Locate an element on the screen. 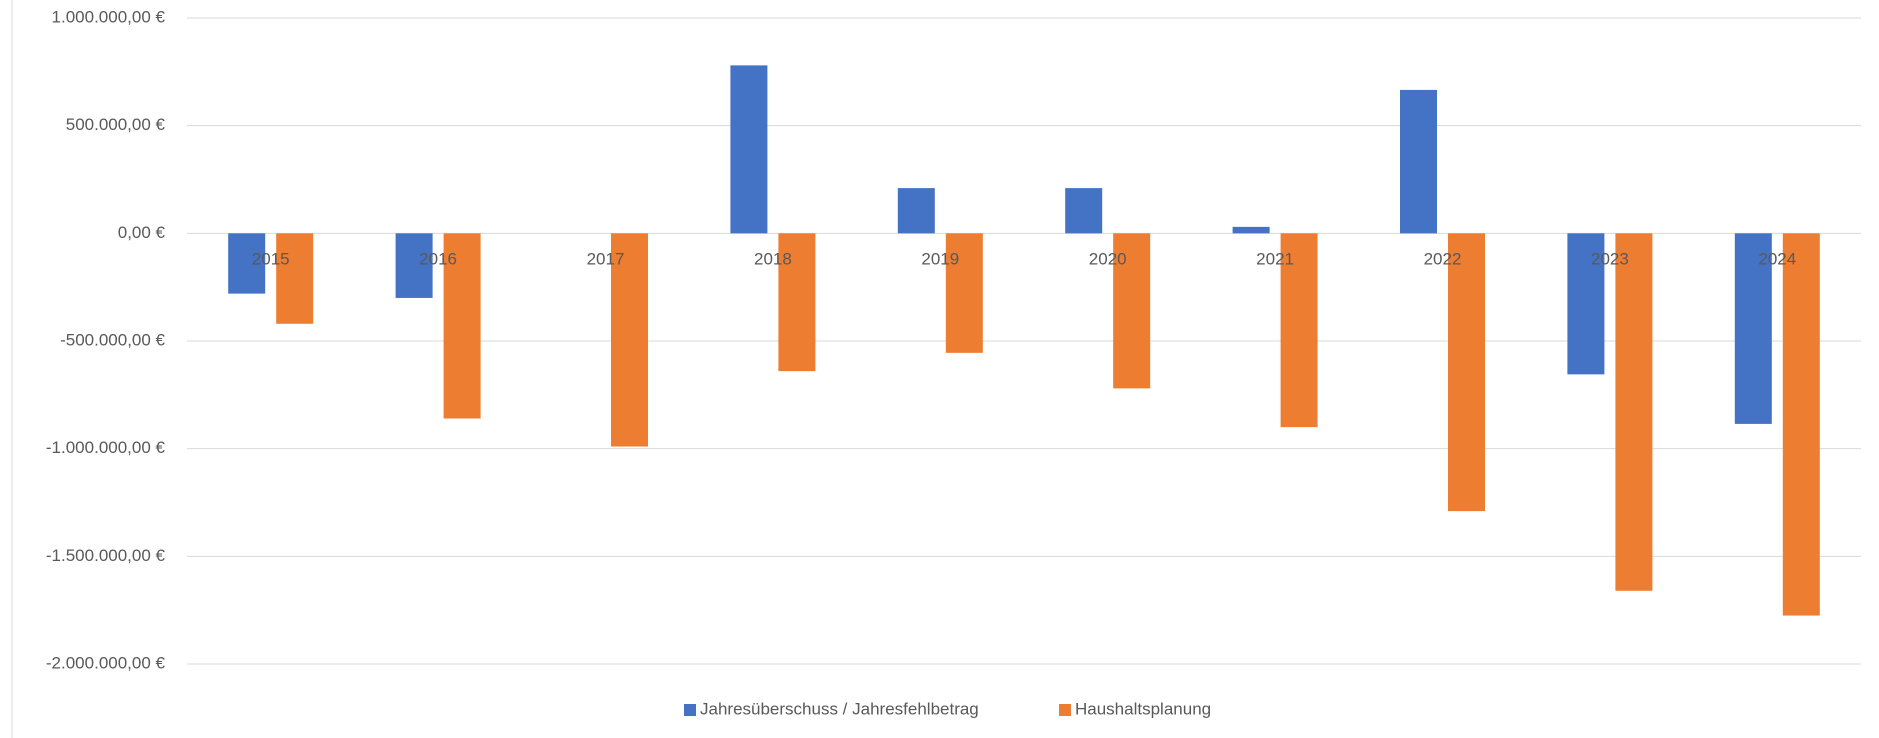 This screenshot has height=738, width=1879. x-tick-label: 2019 is located at coordinates (940, 258).